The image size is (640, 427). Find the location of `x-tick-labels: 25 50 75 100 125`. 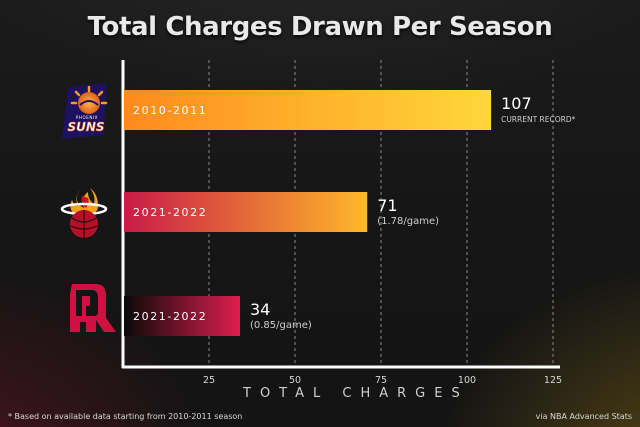

x-tick-labels: 25 50 75 100 125 is located at coordinates (382, 380).